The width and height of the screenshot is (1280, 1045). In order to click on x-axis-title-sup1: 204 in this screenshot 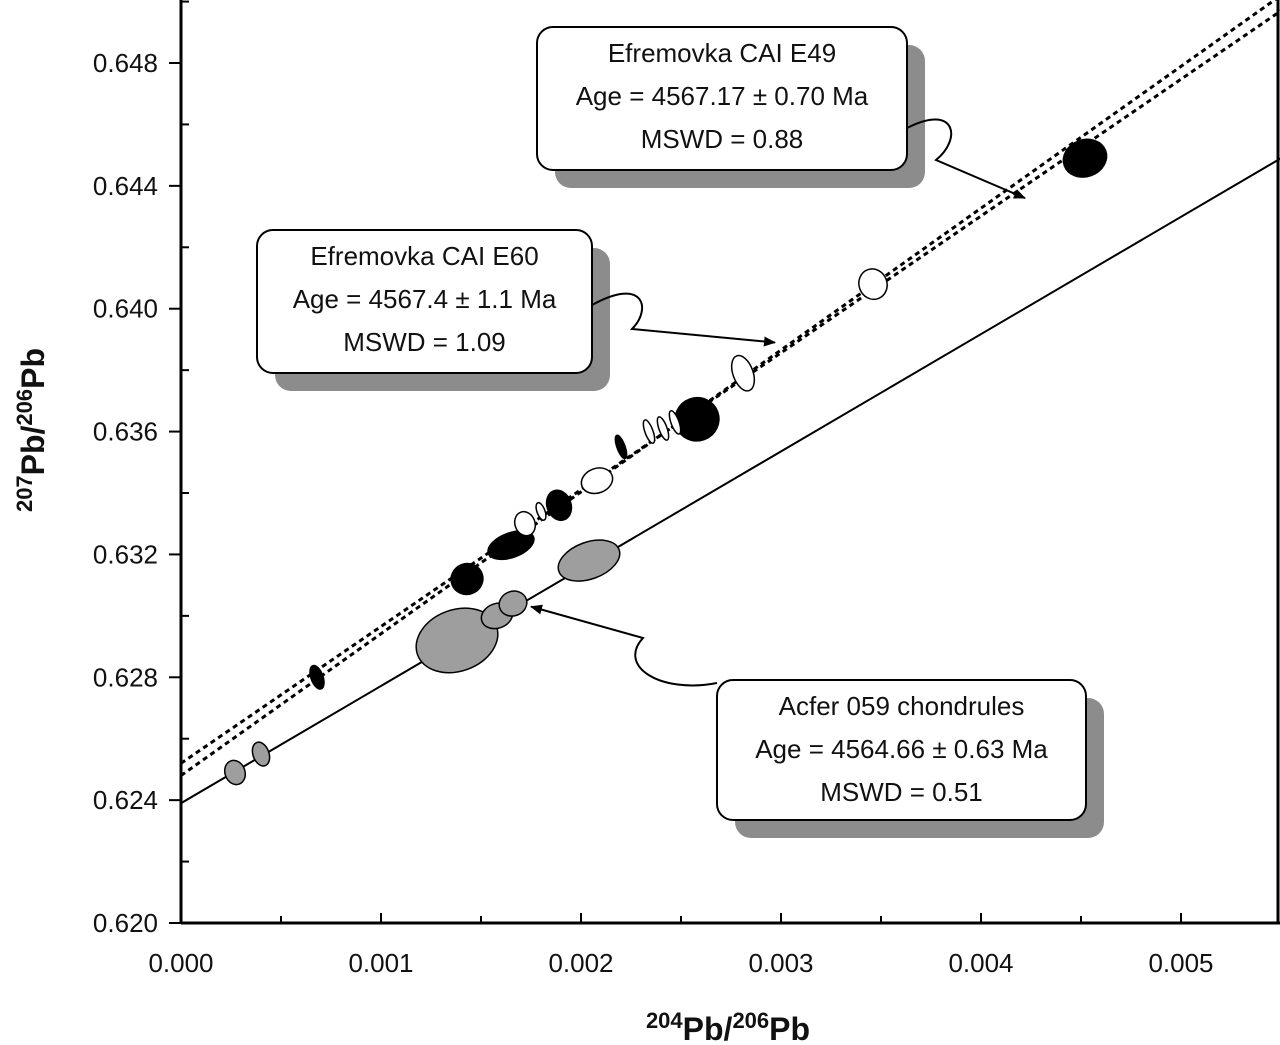, I will do `click(664, 1020)`.